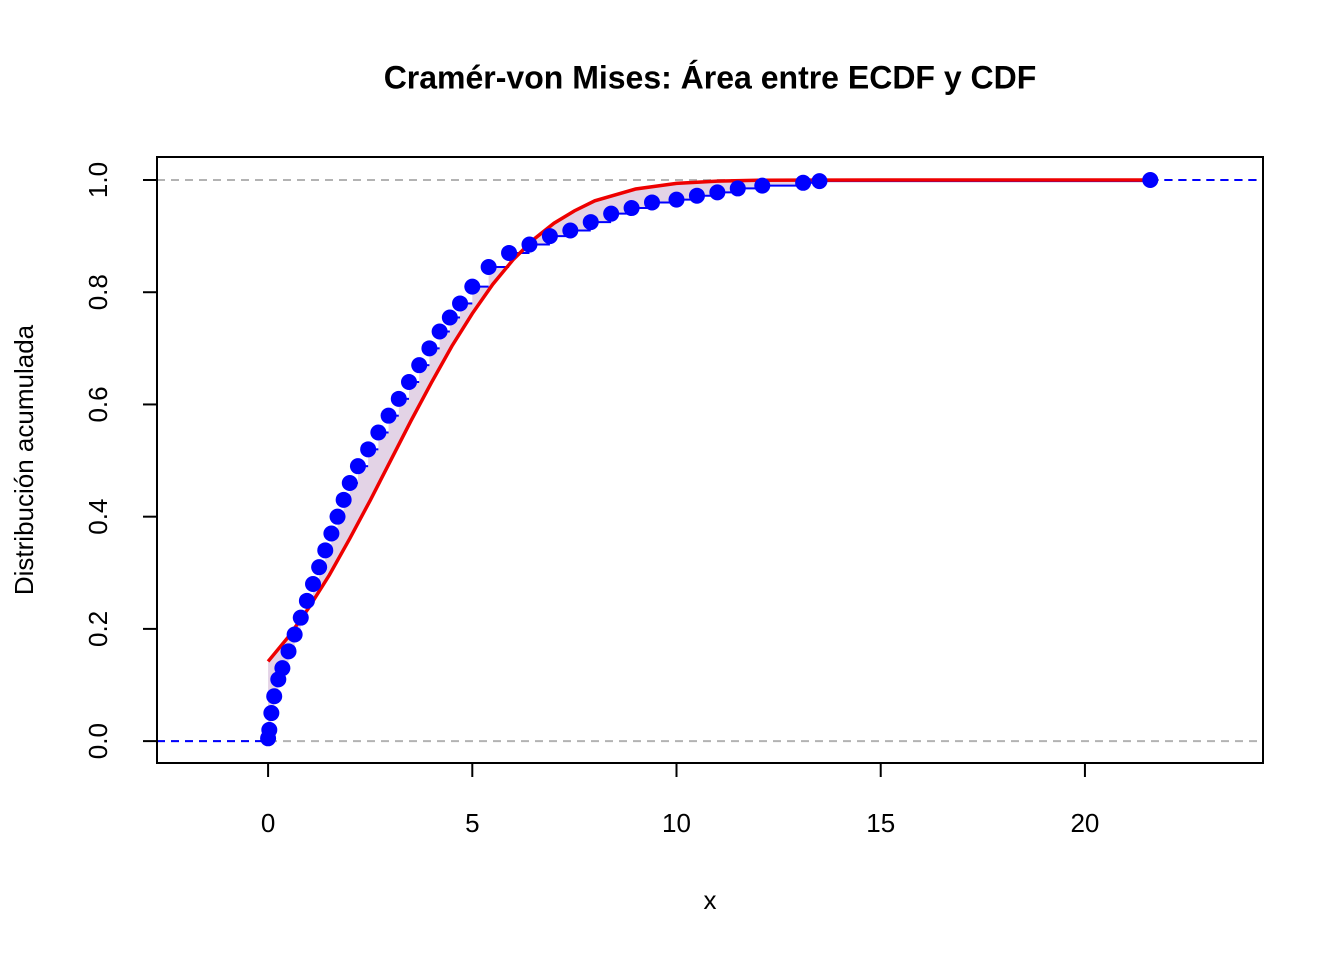 This screenshot has height=965, width=1344. What do you see at coordinates (472, 823) in the screenshot?
I see `x-tick-label: 5` at bounding box center [472, 823].